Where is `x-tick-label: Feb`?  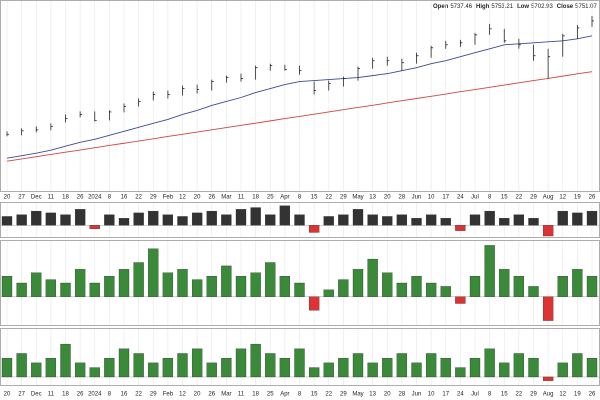 x-tick-label: Feb is located at coordinates (168, 395).